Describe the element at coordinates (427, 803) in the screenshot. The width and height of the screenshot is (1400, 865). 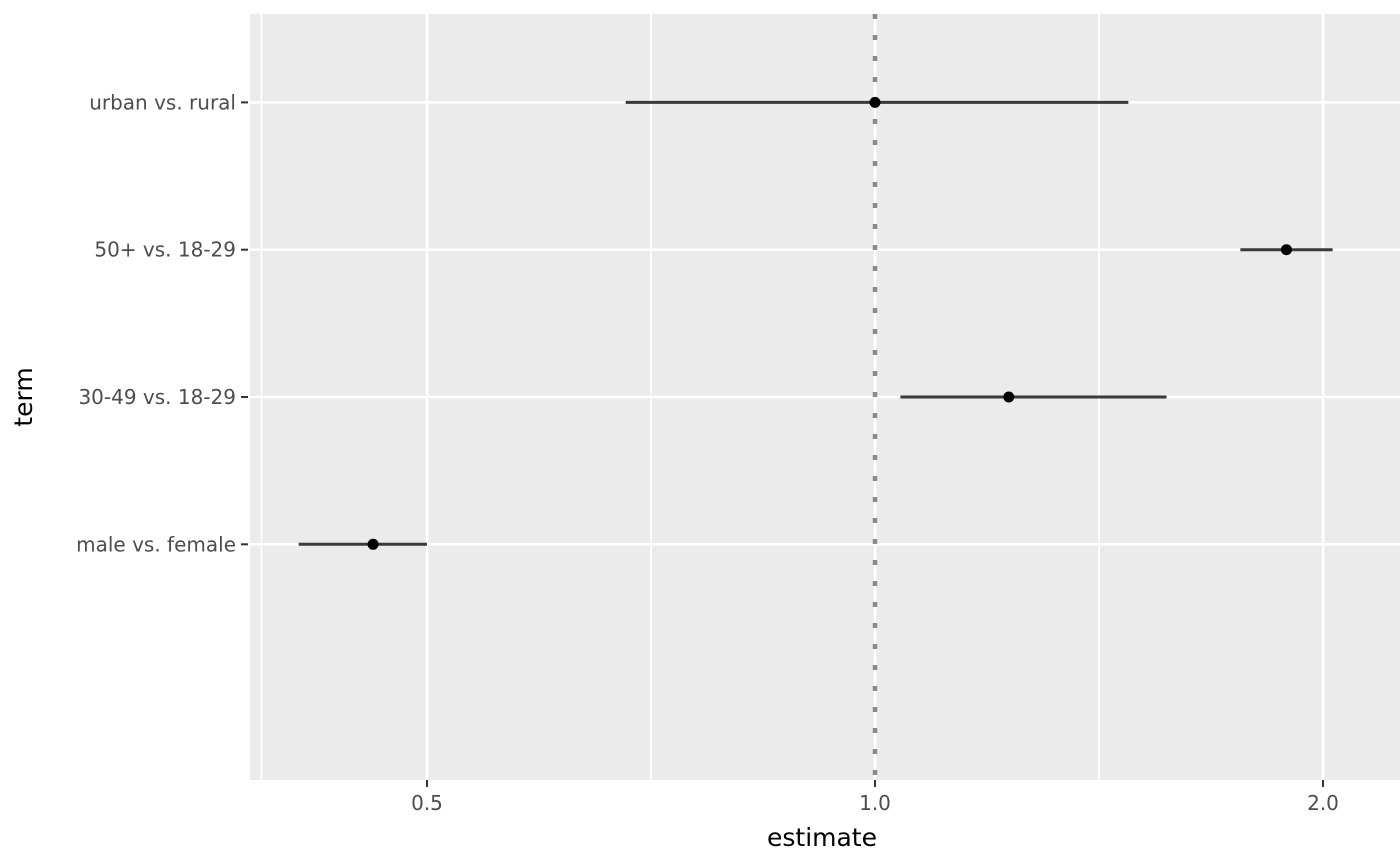
I see `x-tick-label: 0.5` at that location.